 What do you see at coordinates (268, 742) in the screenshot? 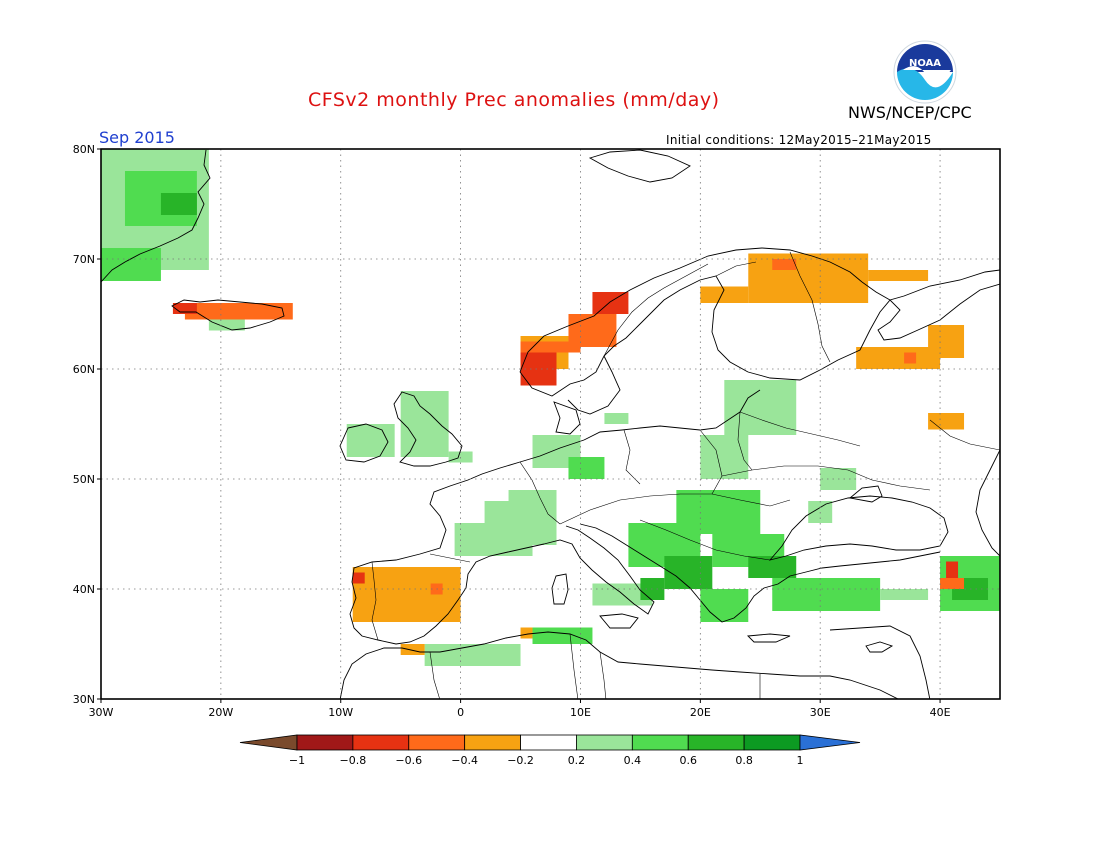
I see `colorbar-below-arrow` at bounding box center [268, 742].